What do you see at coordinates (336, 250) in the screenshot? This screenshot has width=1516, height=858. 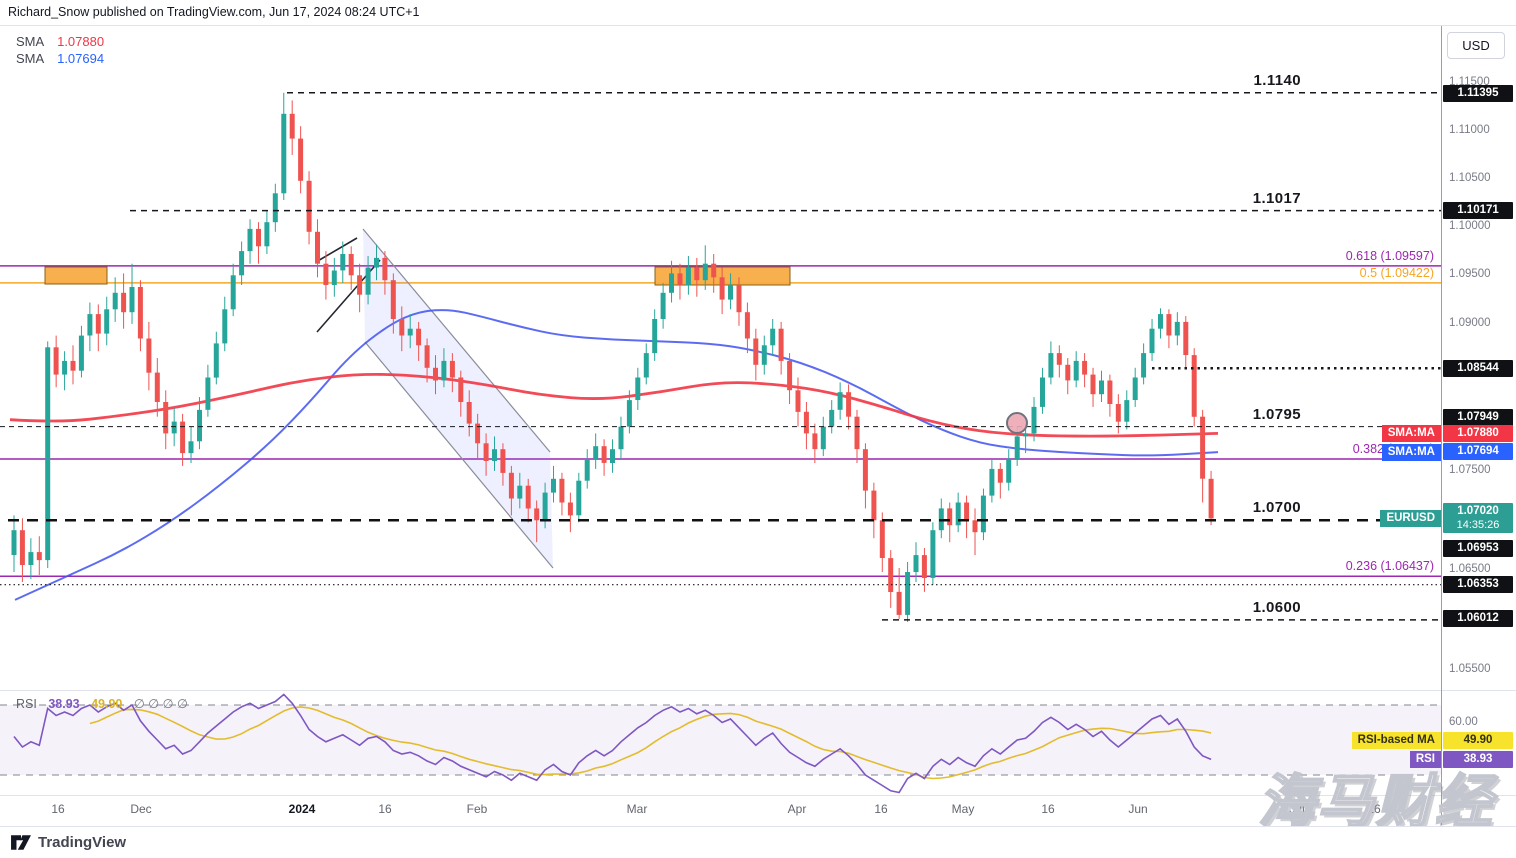 I see `trendline` at bounding box center [336, 250].